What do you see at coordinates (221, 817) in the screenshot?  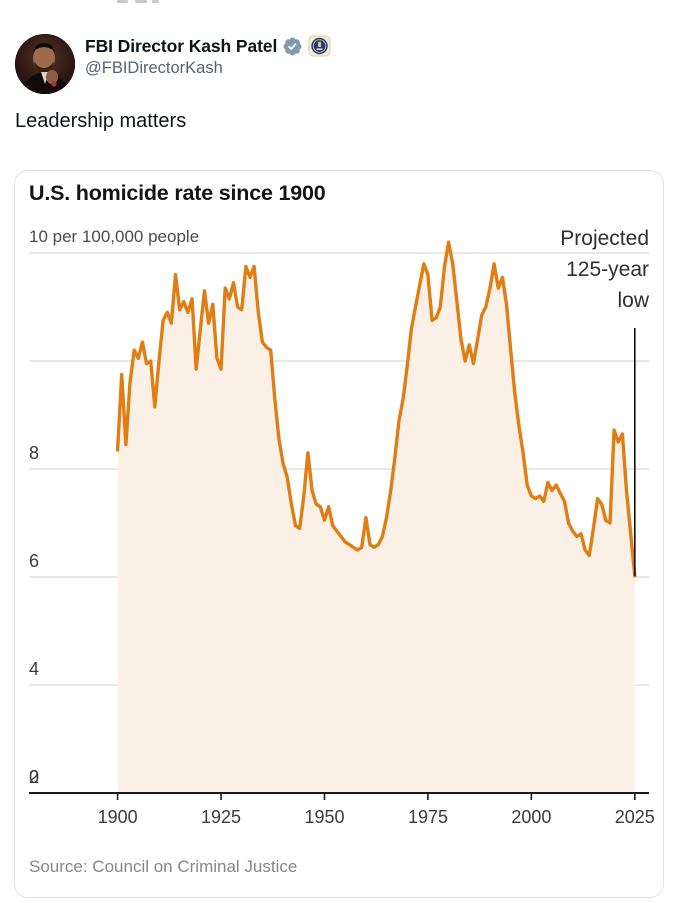 I see `x-axis-tick-label: 1925` at bounding box center [221, 817].